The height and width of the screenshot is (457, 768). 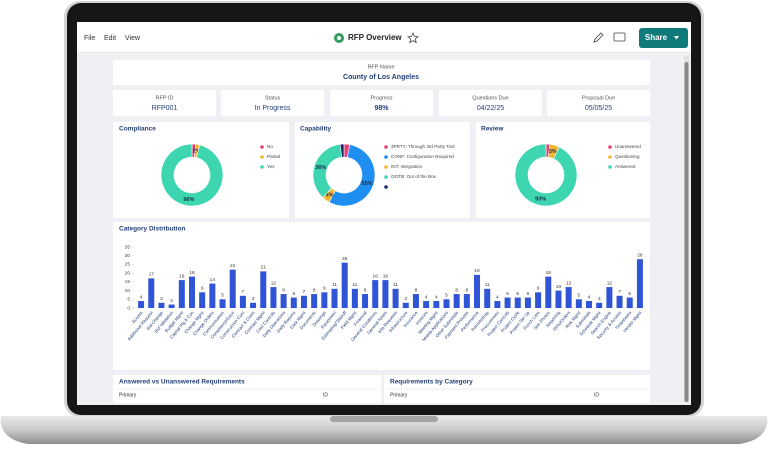 What do you see at coordinates (233, 266) in the screenshot?
I see `bar-value-label: 22` at bounding box center [233, 266].